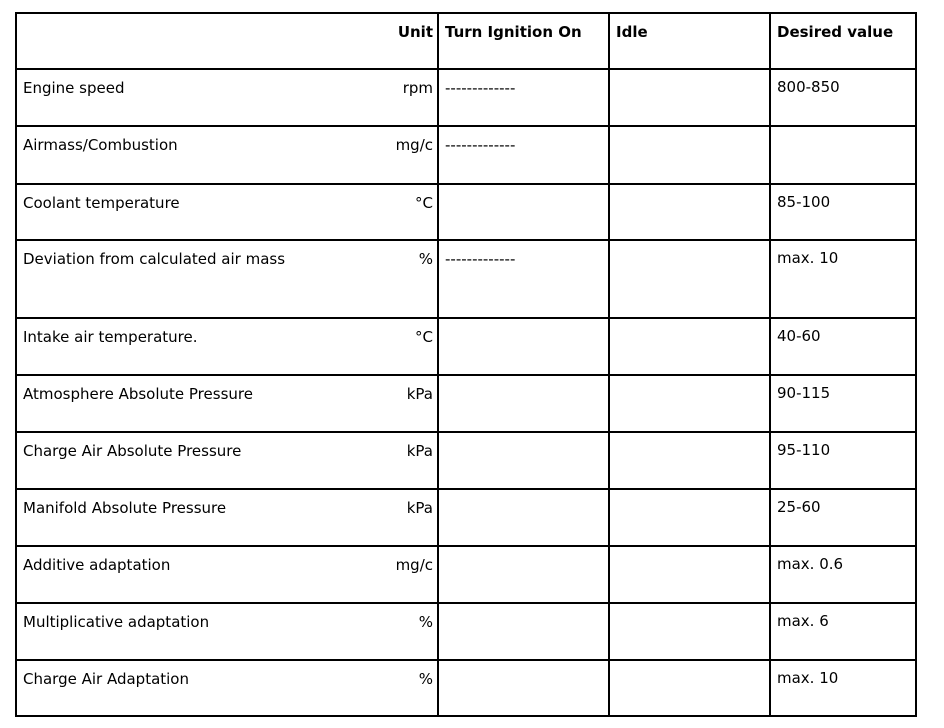 This screenshot has width=944, height=728. I want to click on parameter-wrap: Additive adaptation mg/c, so click(228, 565).